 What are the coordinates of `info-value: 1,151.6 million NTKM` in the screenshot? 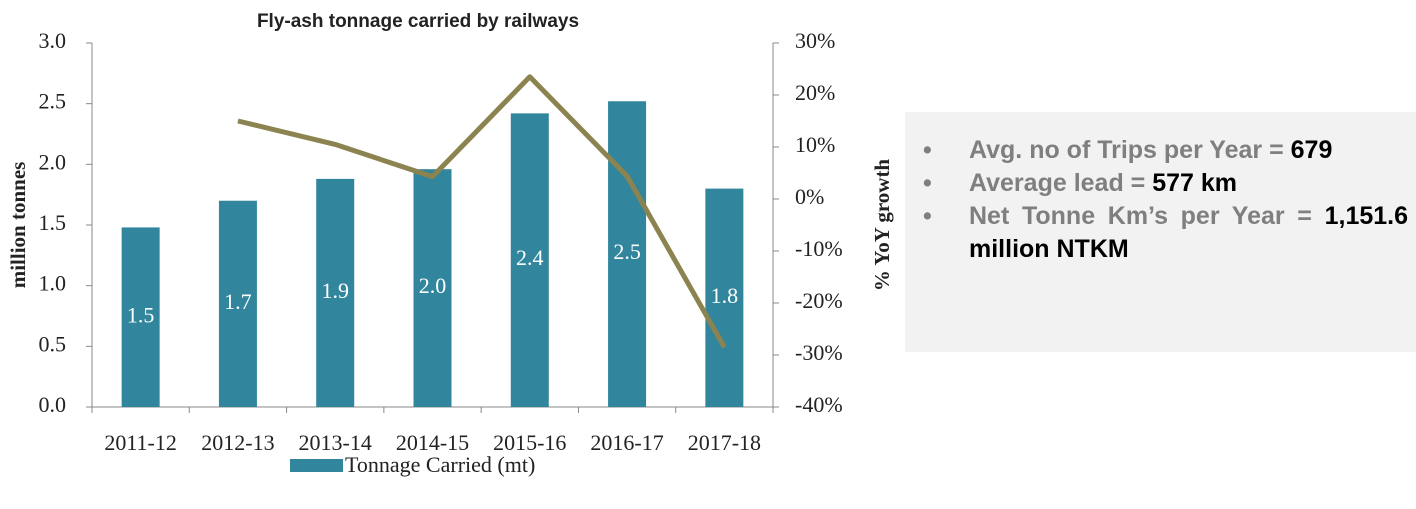 It's located at (1189, 232).